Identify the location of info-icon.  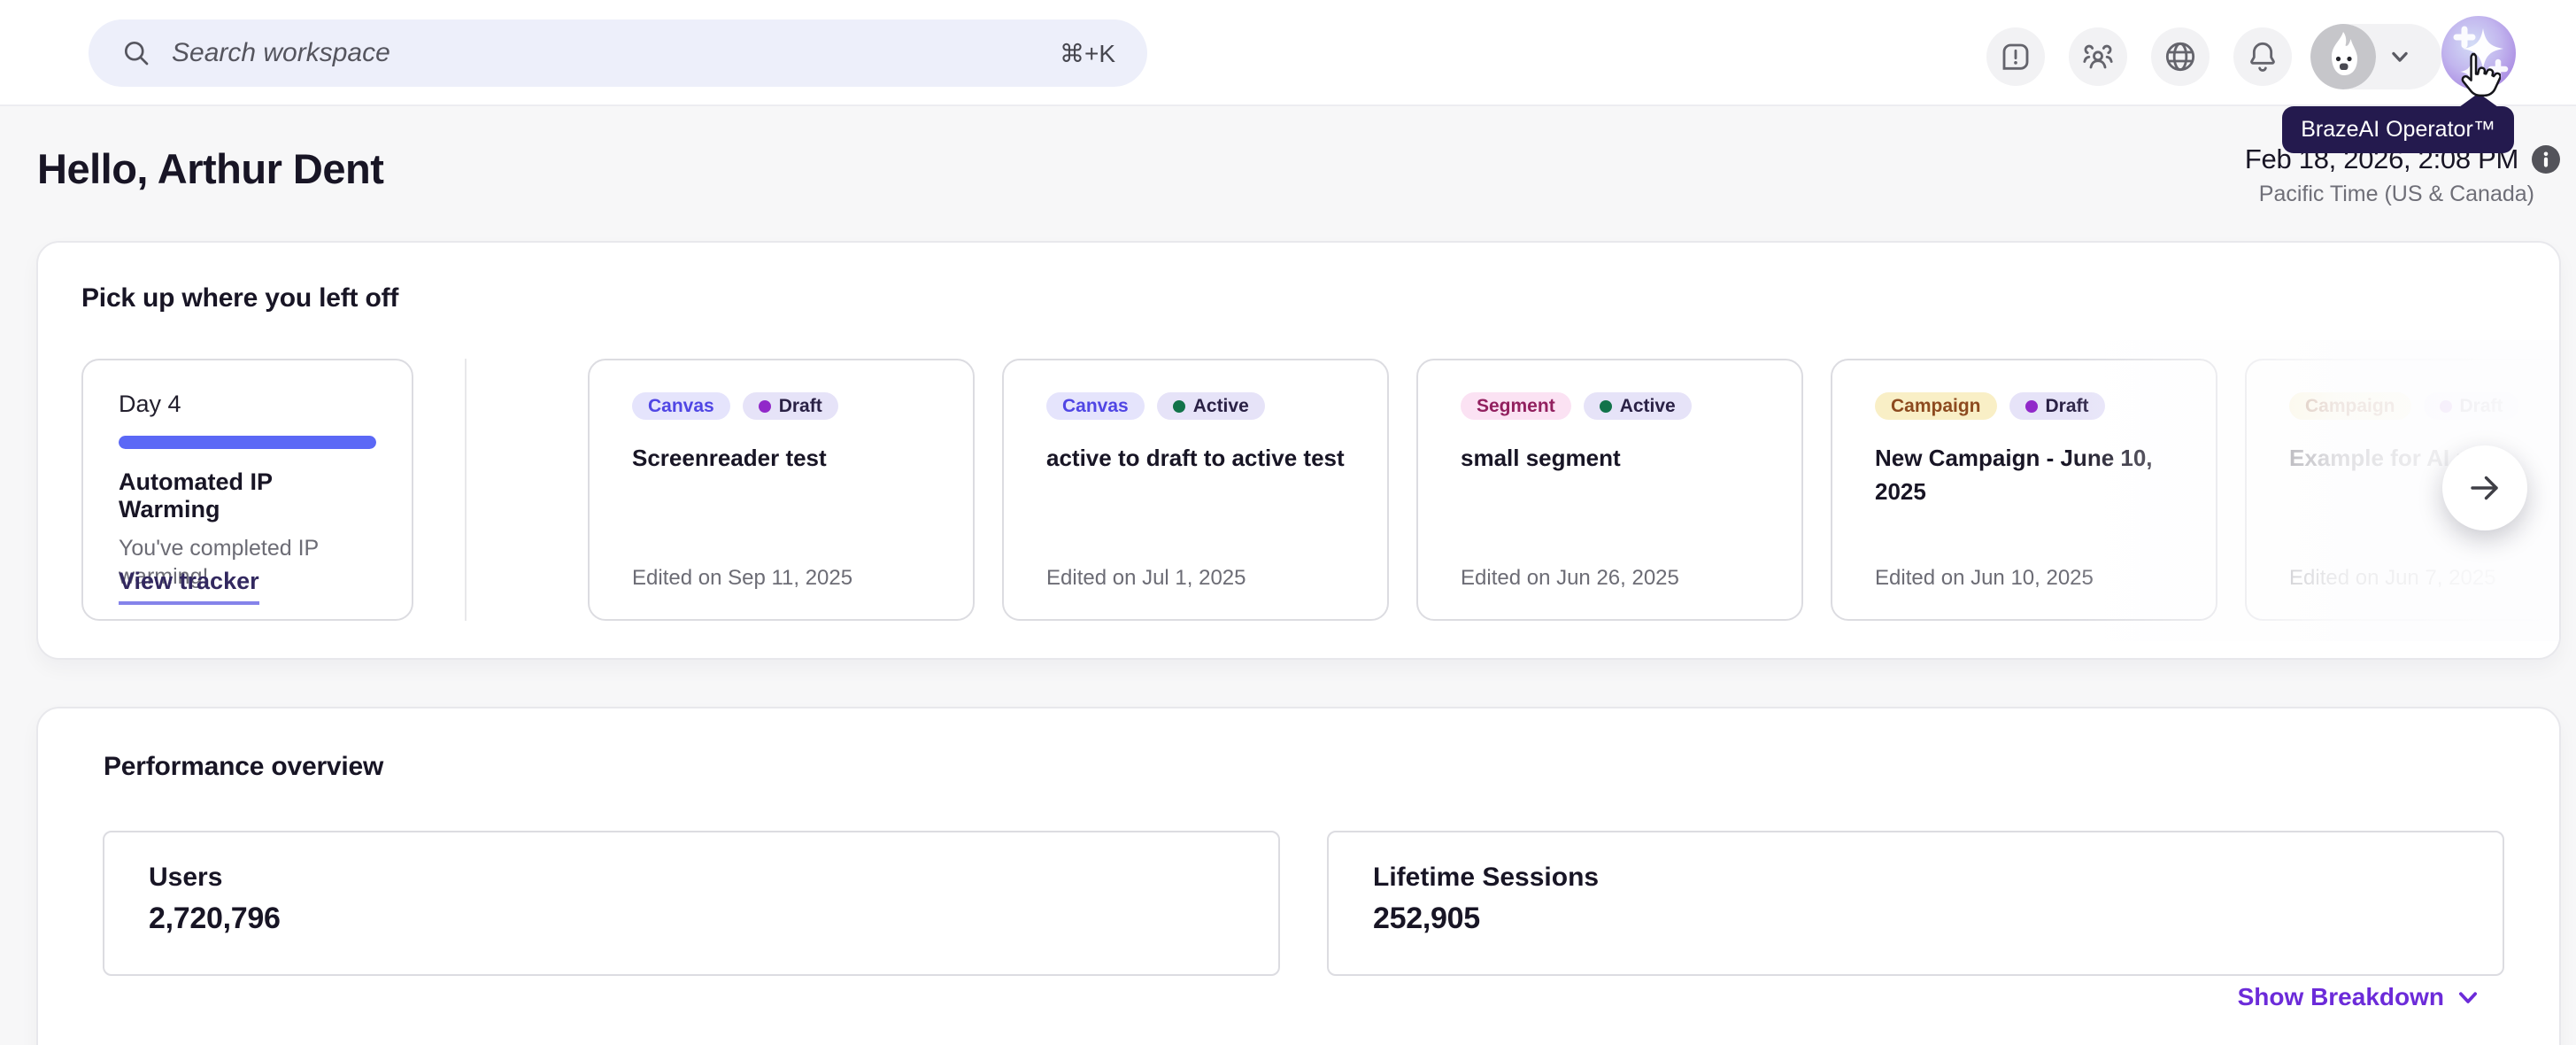
(2546, 159).